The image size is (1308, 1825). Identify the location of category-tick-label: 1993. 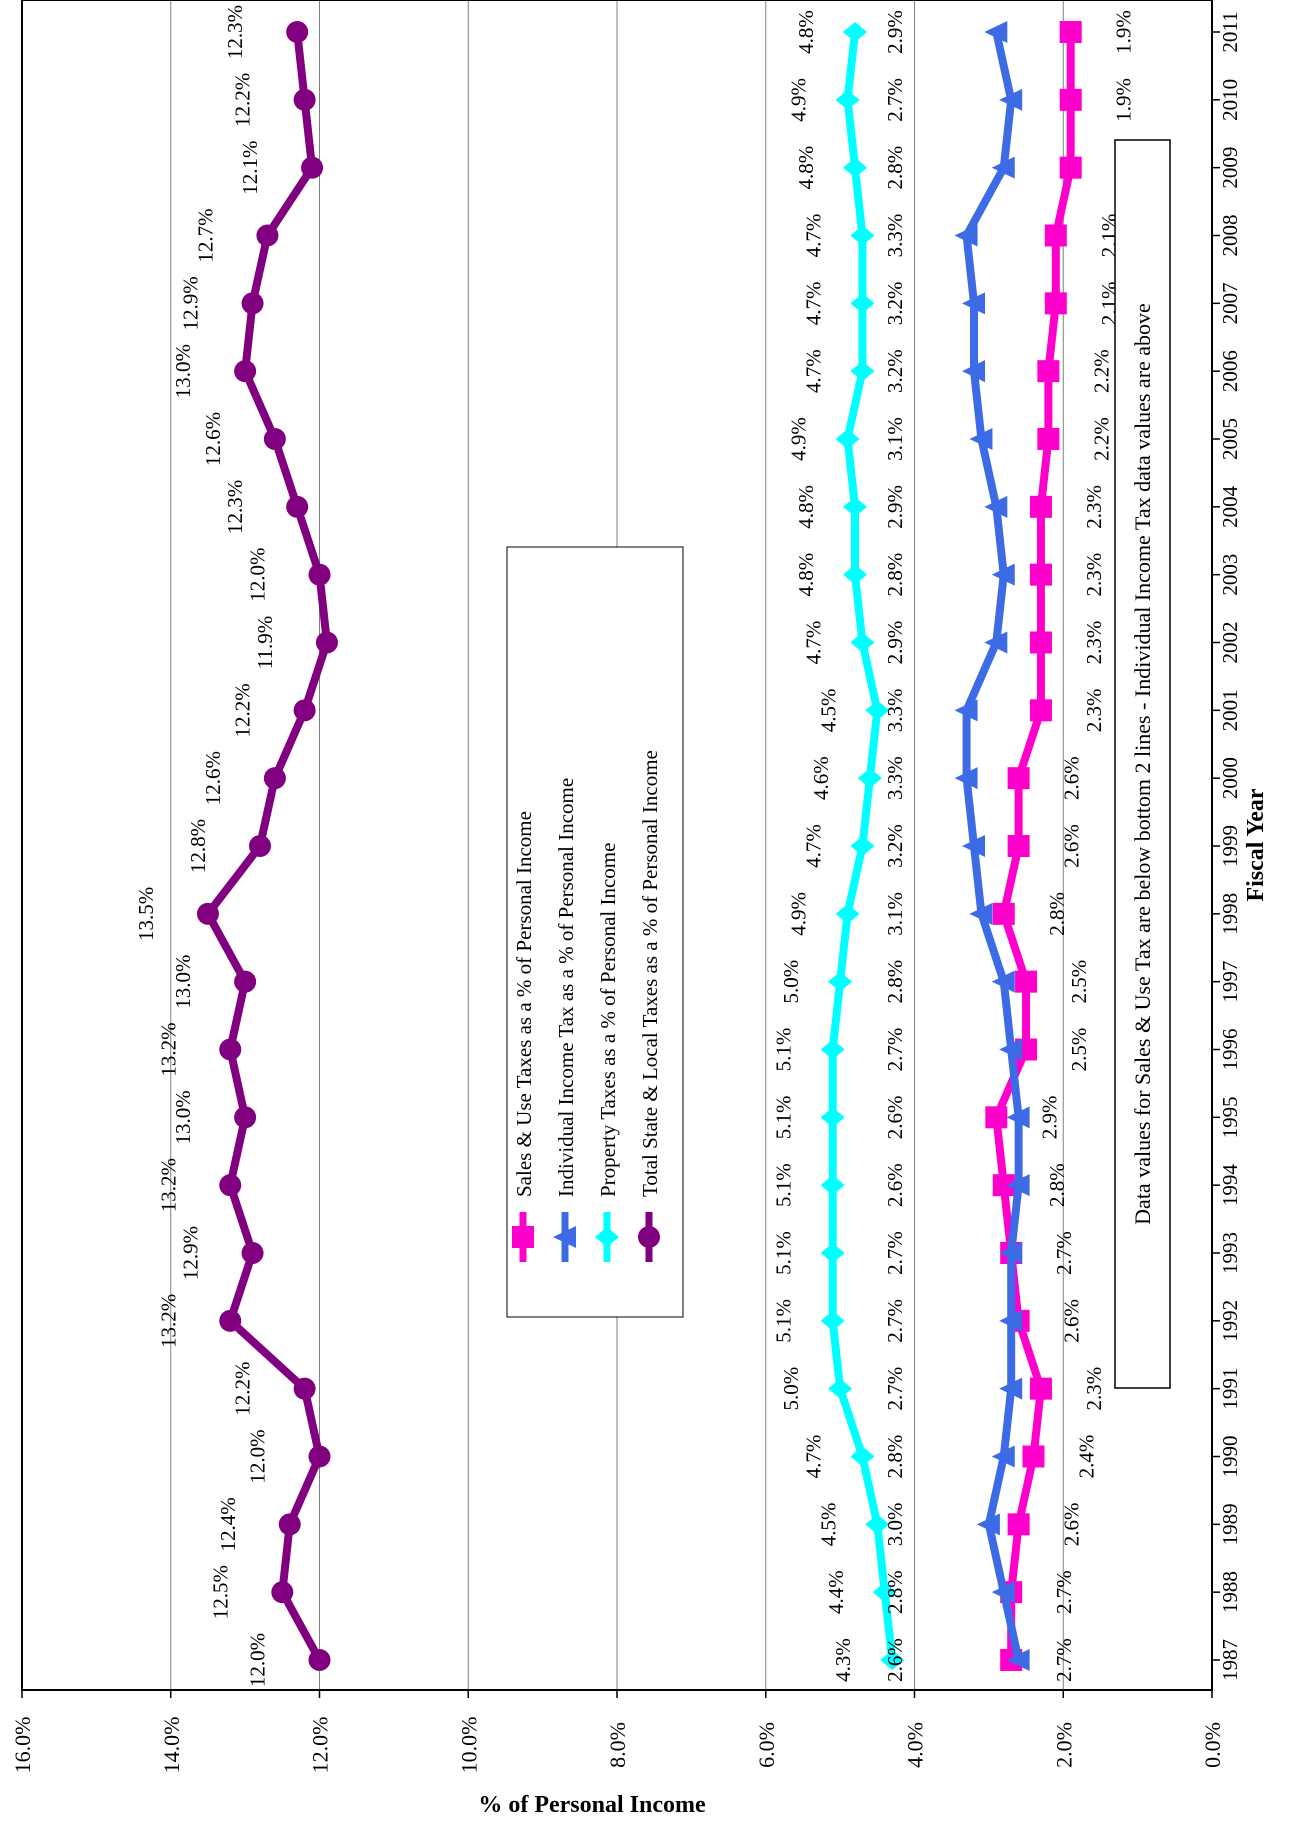
(1230, 1253).